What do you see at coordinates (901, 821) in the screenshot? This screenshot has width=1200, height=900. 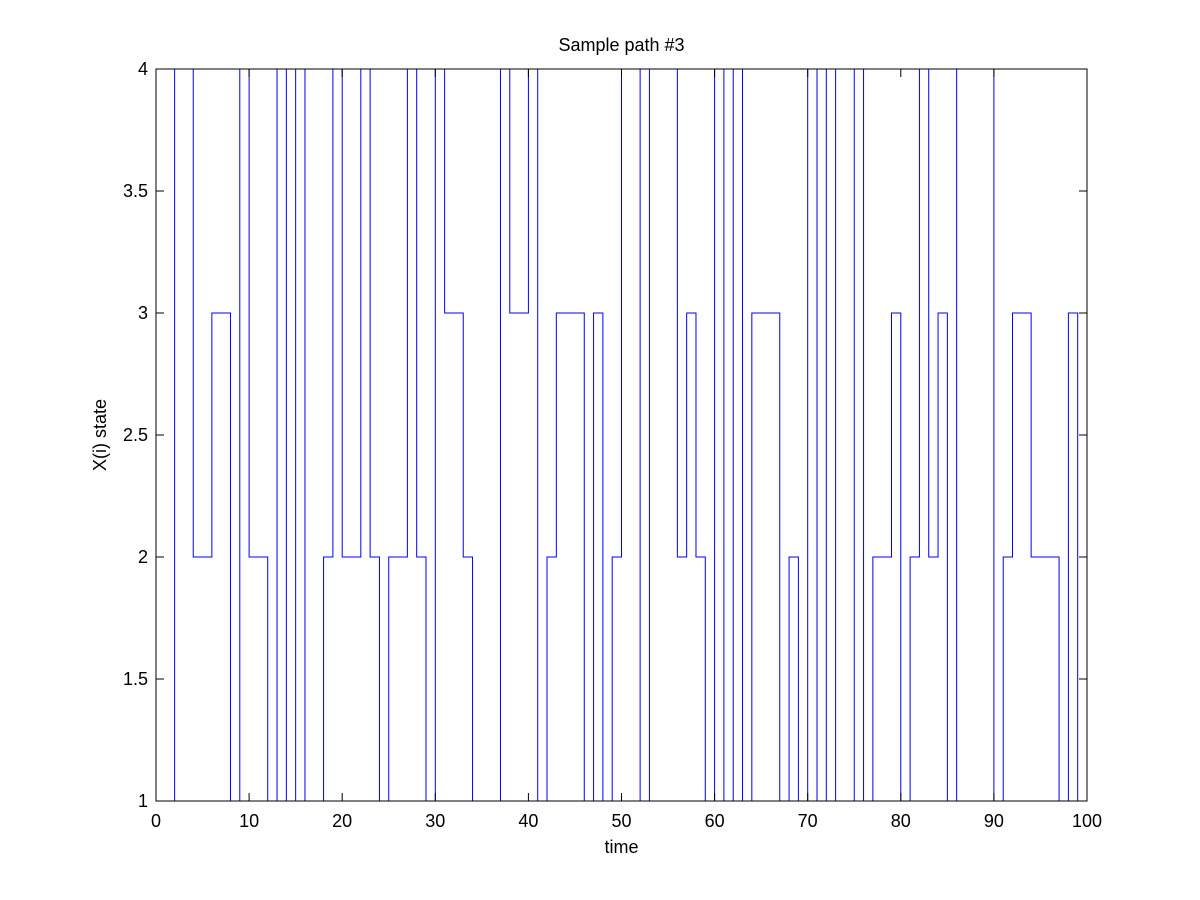 I see `x-tick-label: 80` at bounding box center [901, 821].